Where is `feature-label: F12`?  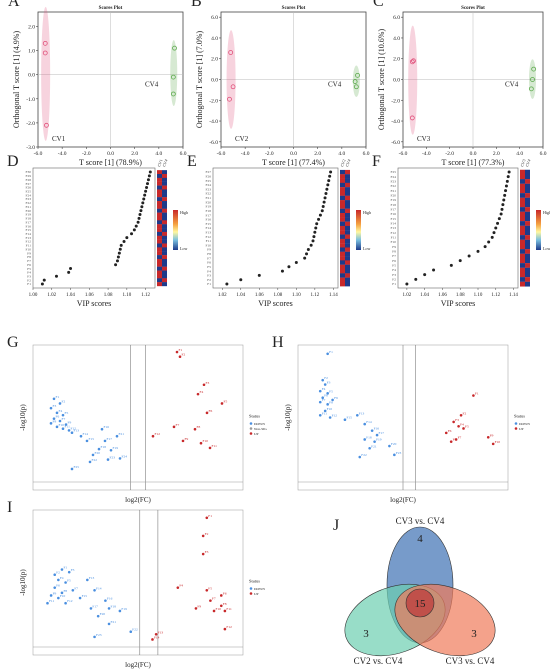
feature-label: F12 is located at coordinates (209, 237).